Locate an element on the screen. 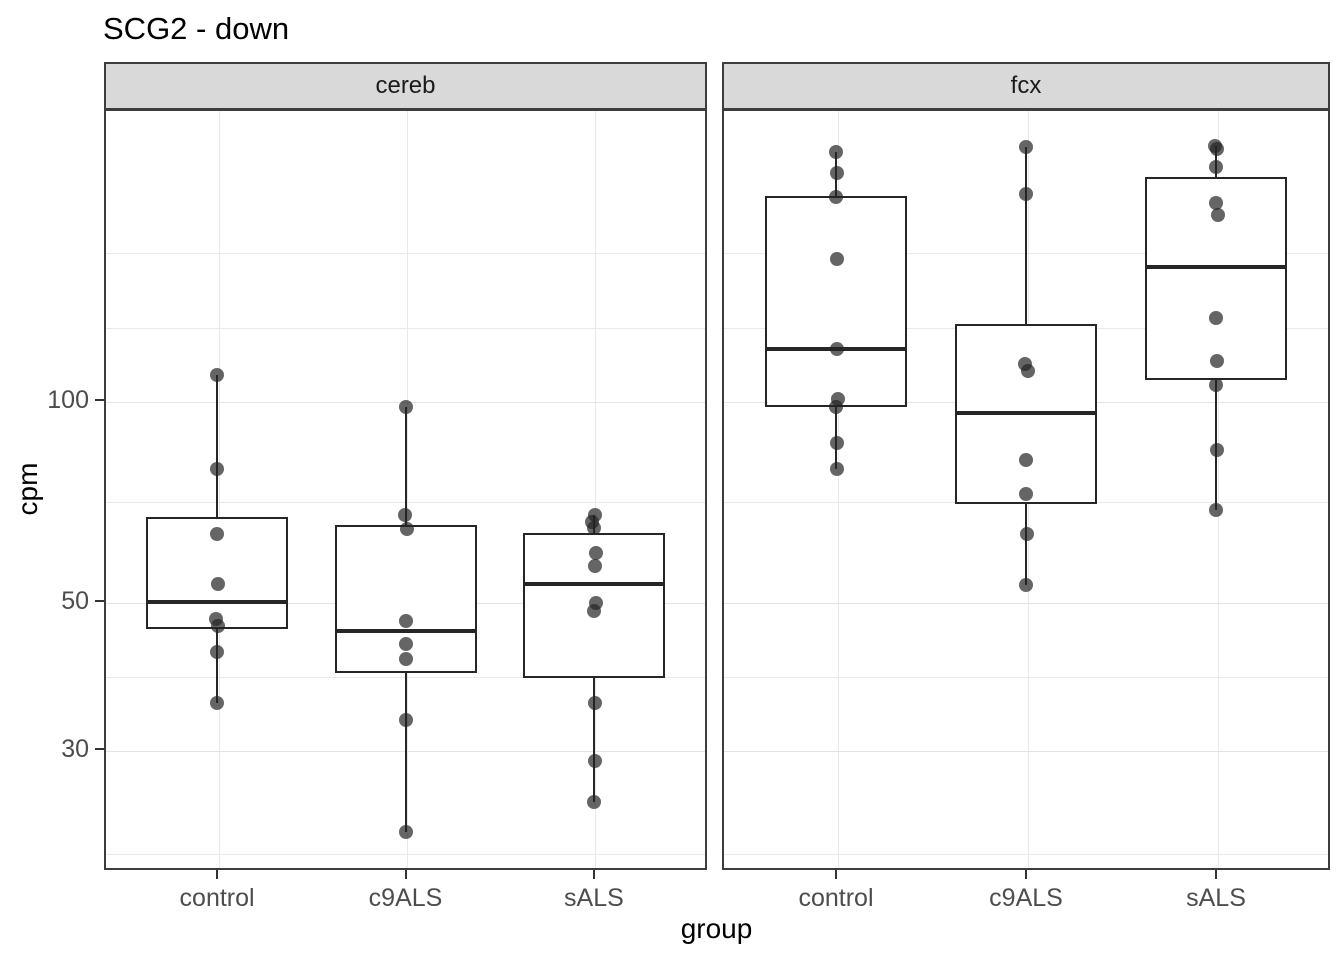 The width and height of the screenshot is (1344, 960). facet-strip-label: fcx is located at coordinates (1026, 85).